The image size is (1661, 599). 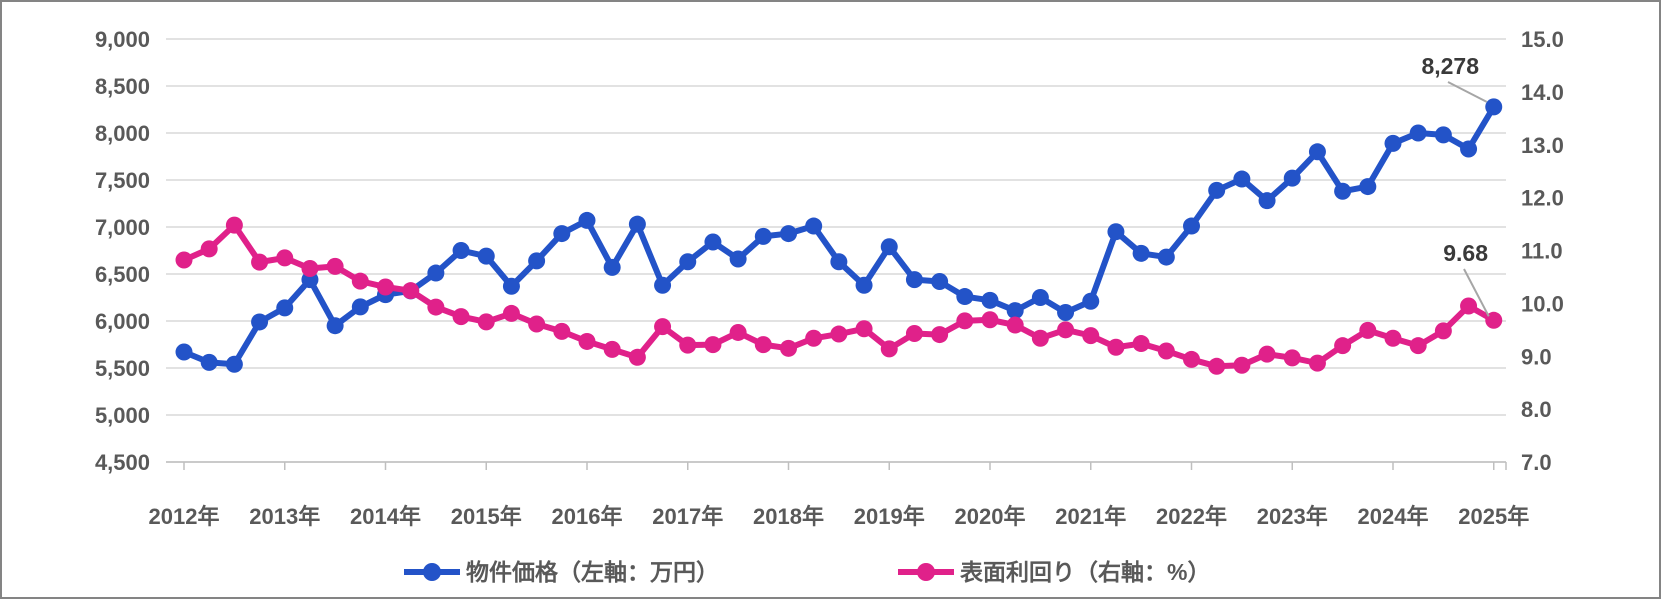 What do you see at coordinates (1536, 356) in the screenshot?
I see `right-axis-tick-label: 9.0` at bounding box center [1536, 356].